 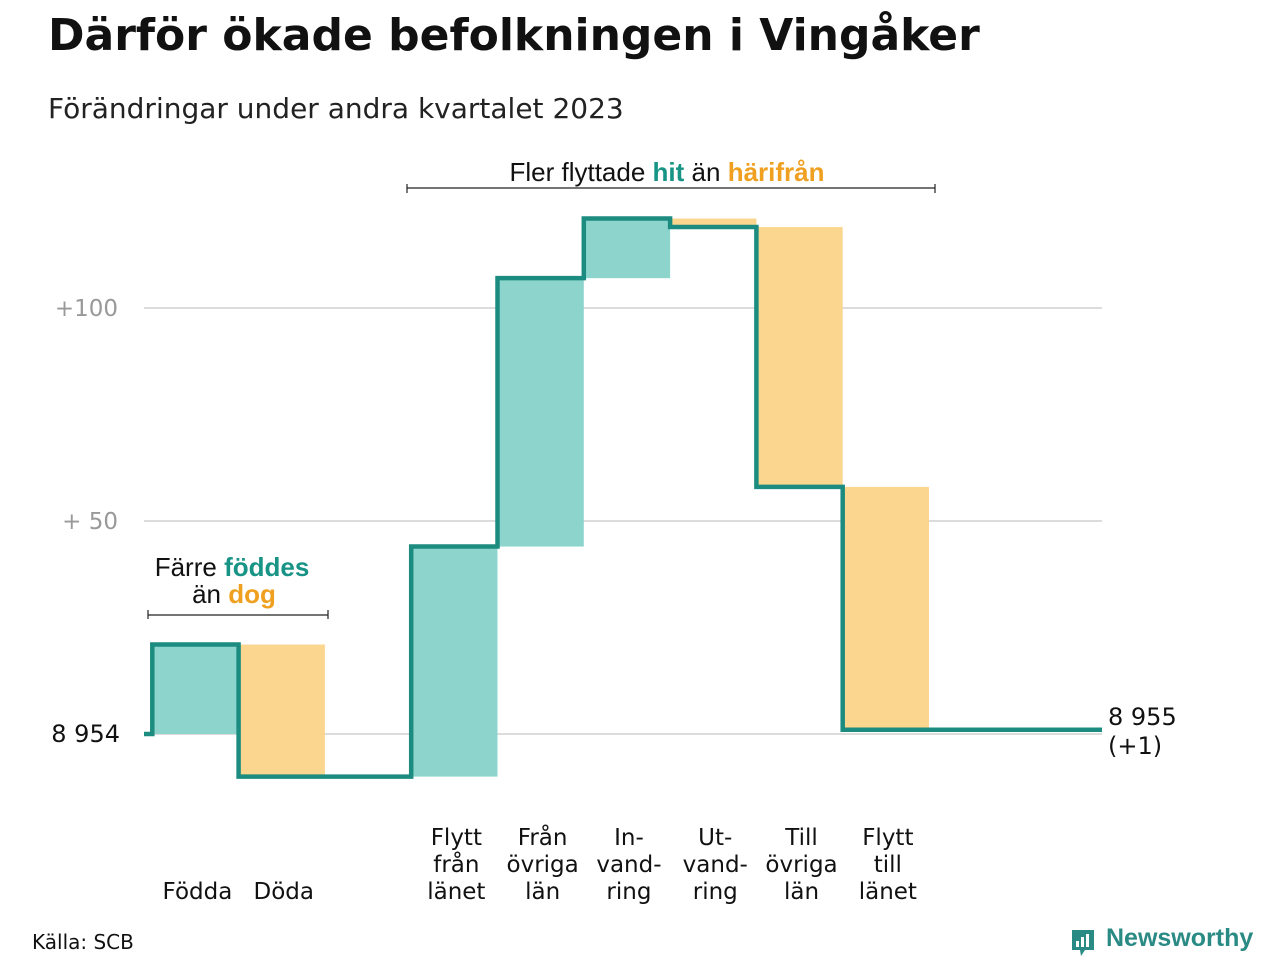 What do you see at coordinates (888, 865) in the screenshot?
I see `x-tick-label: till` at bounding box center [888, 865].